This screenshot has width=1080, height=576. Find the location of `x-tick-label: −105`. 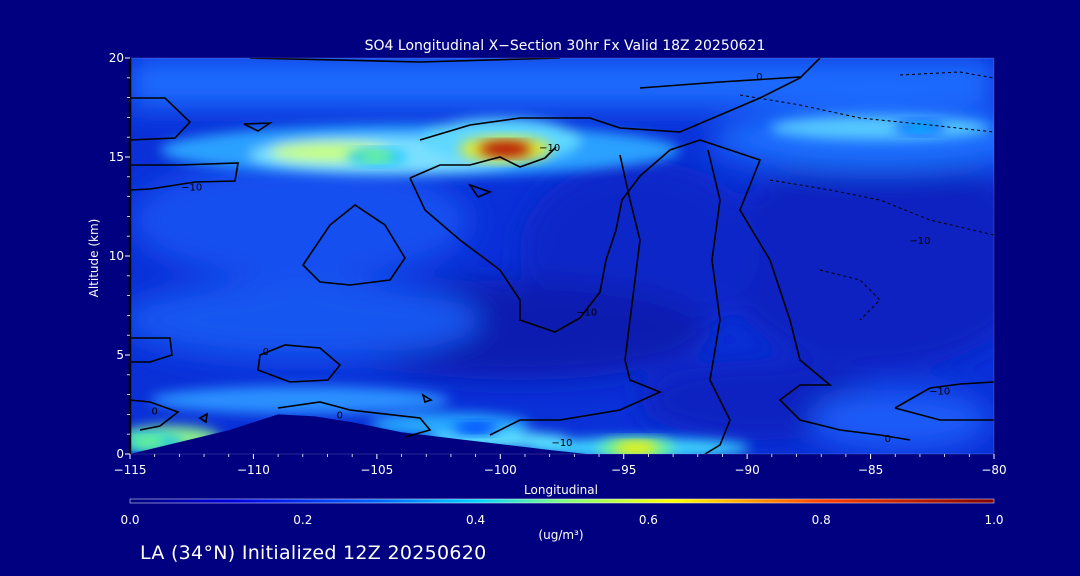

x-tick-label: −105 is located at coordinates (376, 470).